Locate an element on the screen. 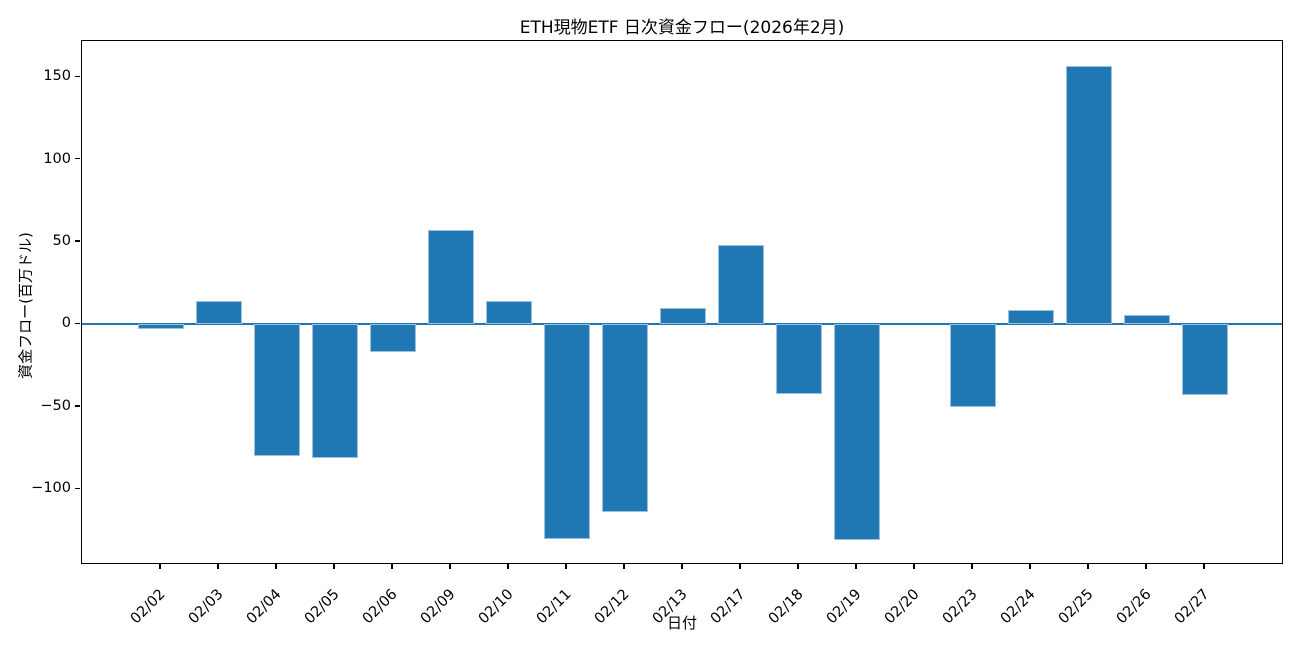 The width and height of the screenshot is (1299, 650). bar-02/26 is located at coordinates (1147, 319).